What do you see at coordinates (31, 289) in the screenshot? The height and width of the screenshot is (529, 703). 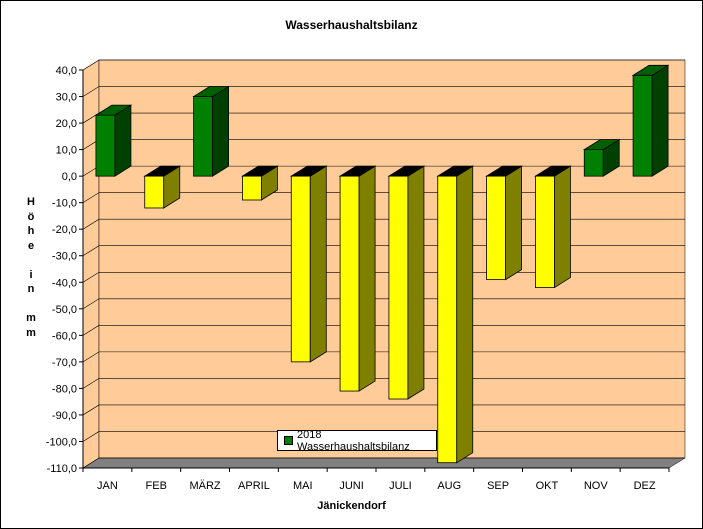 I see `y-axis-title-char: n` at bounding box center [31, 289].